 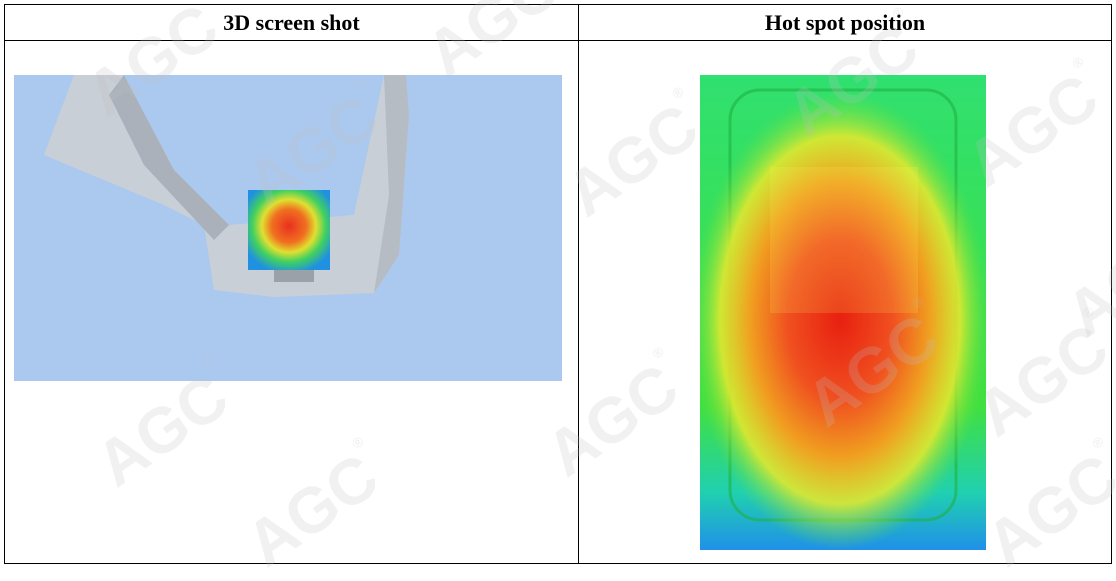 I want to click on header-cell: 3D screen shot, so click(x=291, y=23).